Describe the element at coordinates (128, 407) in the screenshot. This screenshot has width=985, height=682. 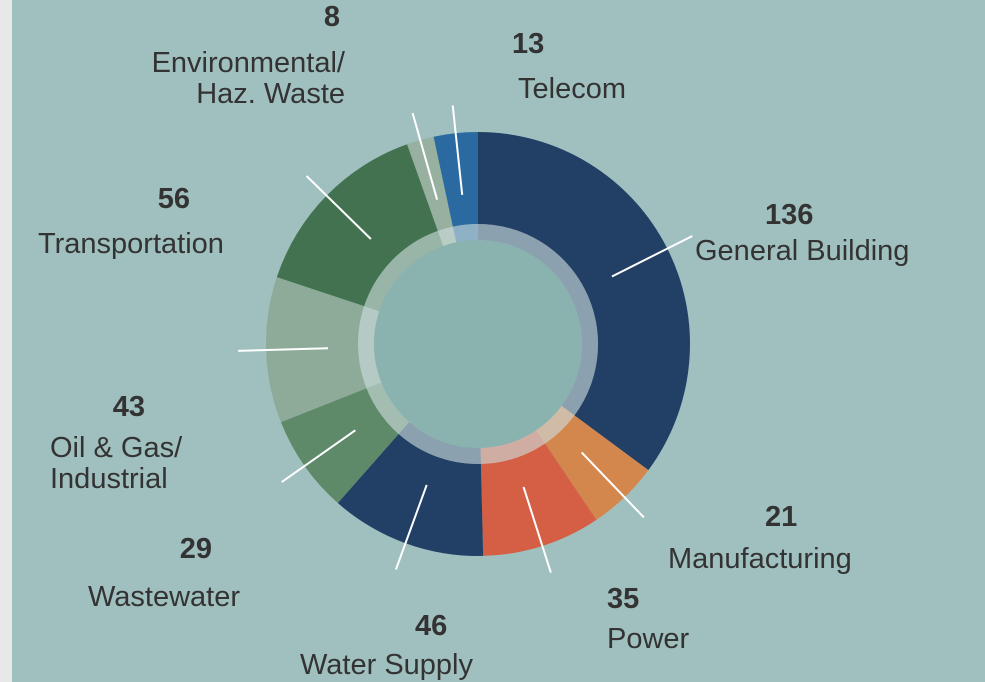
I see `value-label: 43` at that location.